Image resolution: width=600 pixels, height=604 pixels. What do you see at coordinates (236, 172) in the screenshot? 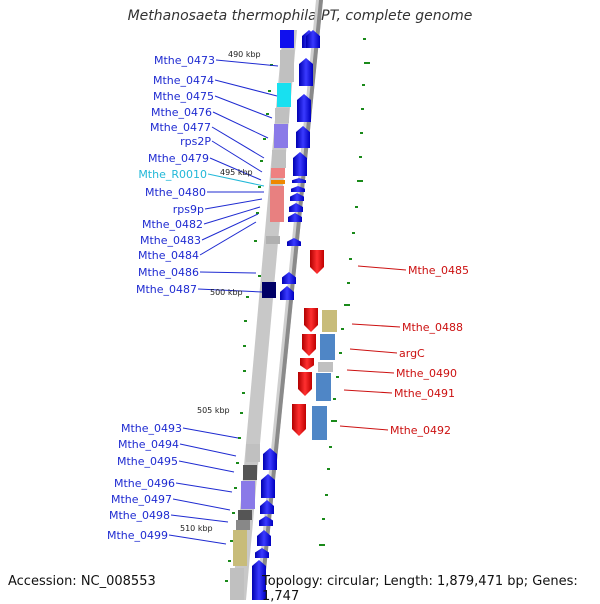
I see `kbp-label: 495 kbp` at bounding box center [236, 172].